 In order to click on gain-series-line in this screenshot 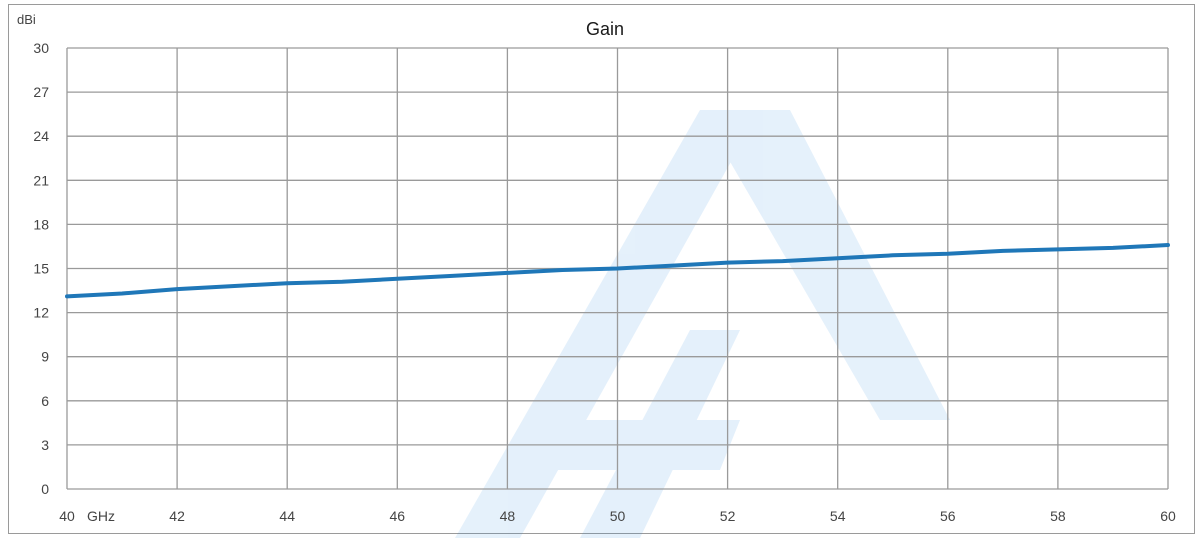, I will do `click(617, 271)`.